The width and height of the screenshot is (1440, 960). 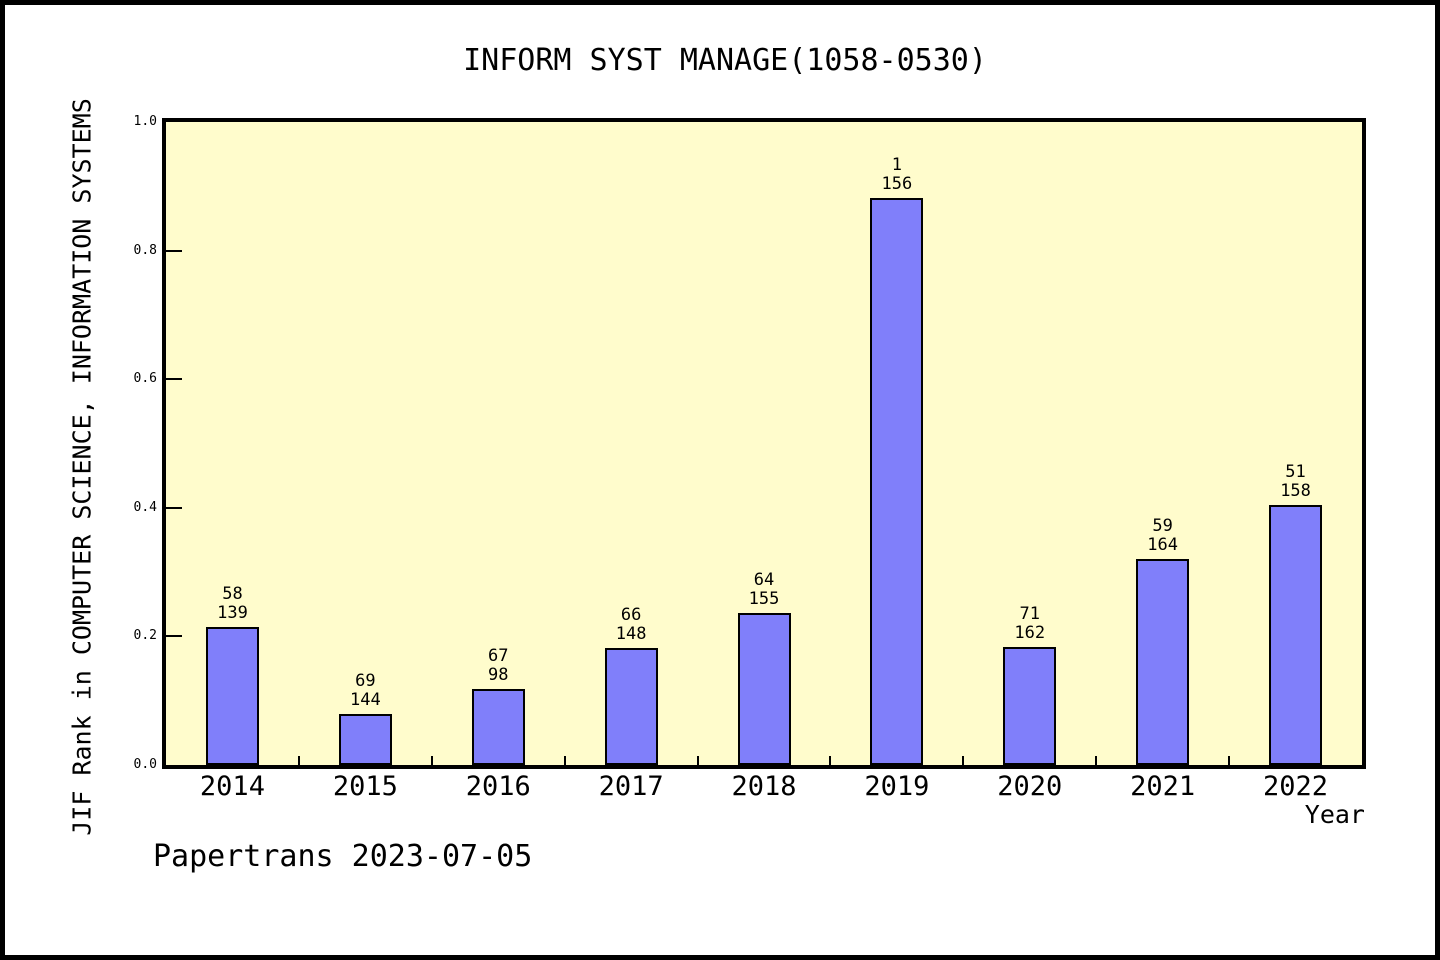 I want to click on bar-value-label-2019: 1 156, so click(x=897, y=175).